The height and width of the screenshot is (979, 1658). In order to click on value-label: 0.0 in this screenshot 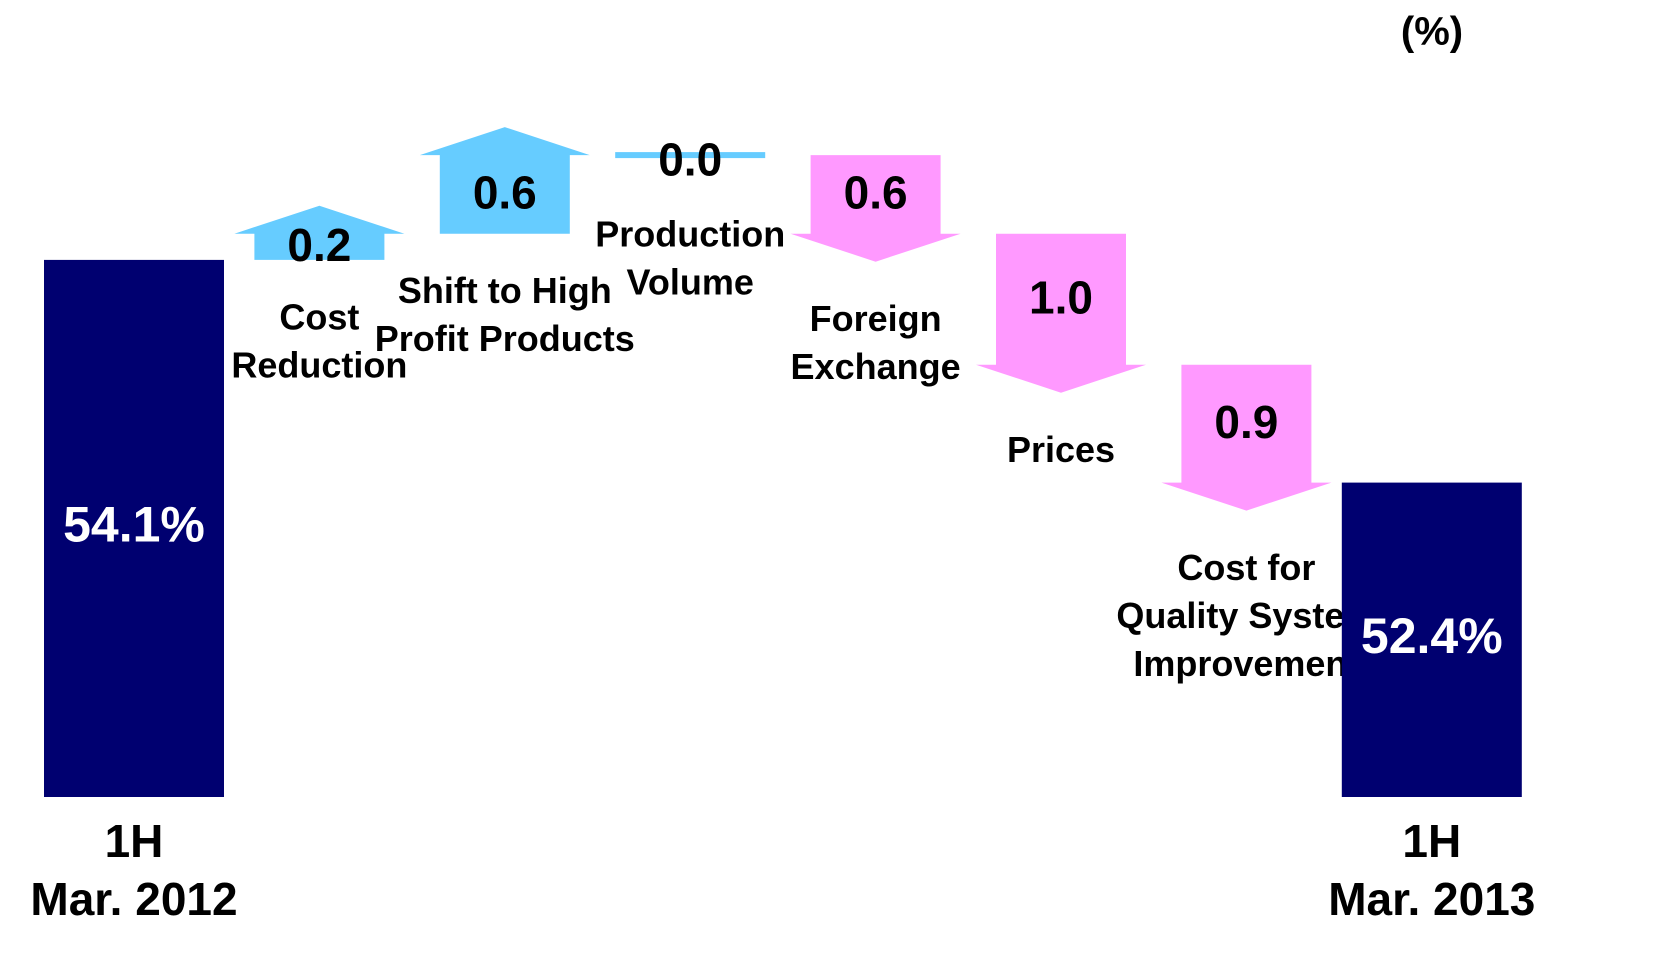, I will do `click(690, 159)`.